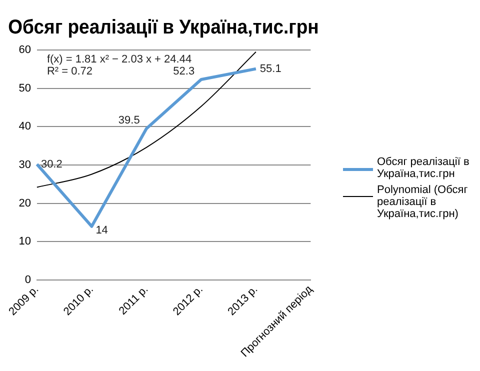  What do you see at coordinates (69, 72) in the screenshot?
I see `annotation: R² = 0.72` at bounding box center [69, 72].